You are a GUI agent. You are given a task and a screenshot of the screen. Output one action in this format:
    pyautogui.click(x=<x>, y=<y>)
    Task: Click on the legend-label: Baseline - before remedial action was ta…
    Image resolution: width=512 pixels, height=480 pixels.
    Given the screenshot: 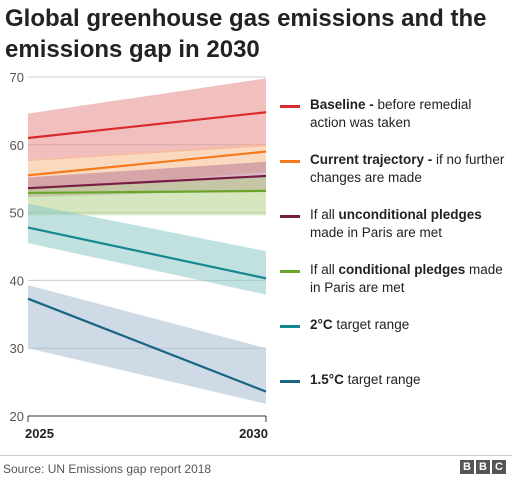 What is the action you would take?
    pyautogui.click(x=410, y=114)
    